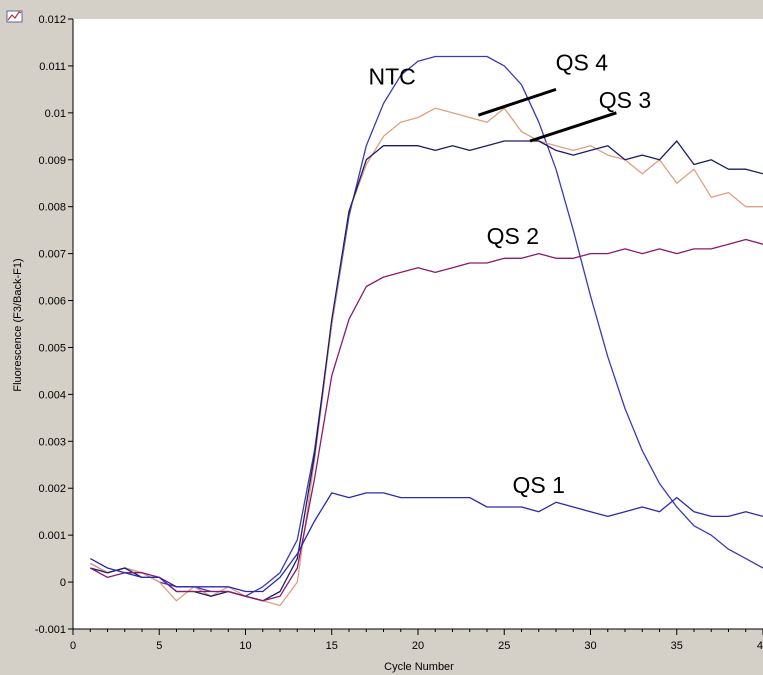  Describe the element at coordinates (63, 583) in the screenshot. I see `y-tick-label: 0` at that location.